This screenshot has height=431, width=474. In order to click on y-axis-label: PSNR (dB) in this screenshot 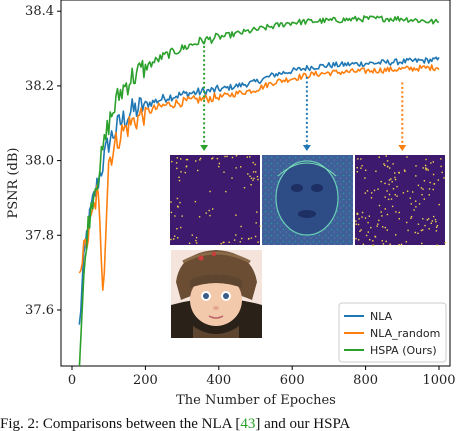, I will do `click(13, 183)`.